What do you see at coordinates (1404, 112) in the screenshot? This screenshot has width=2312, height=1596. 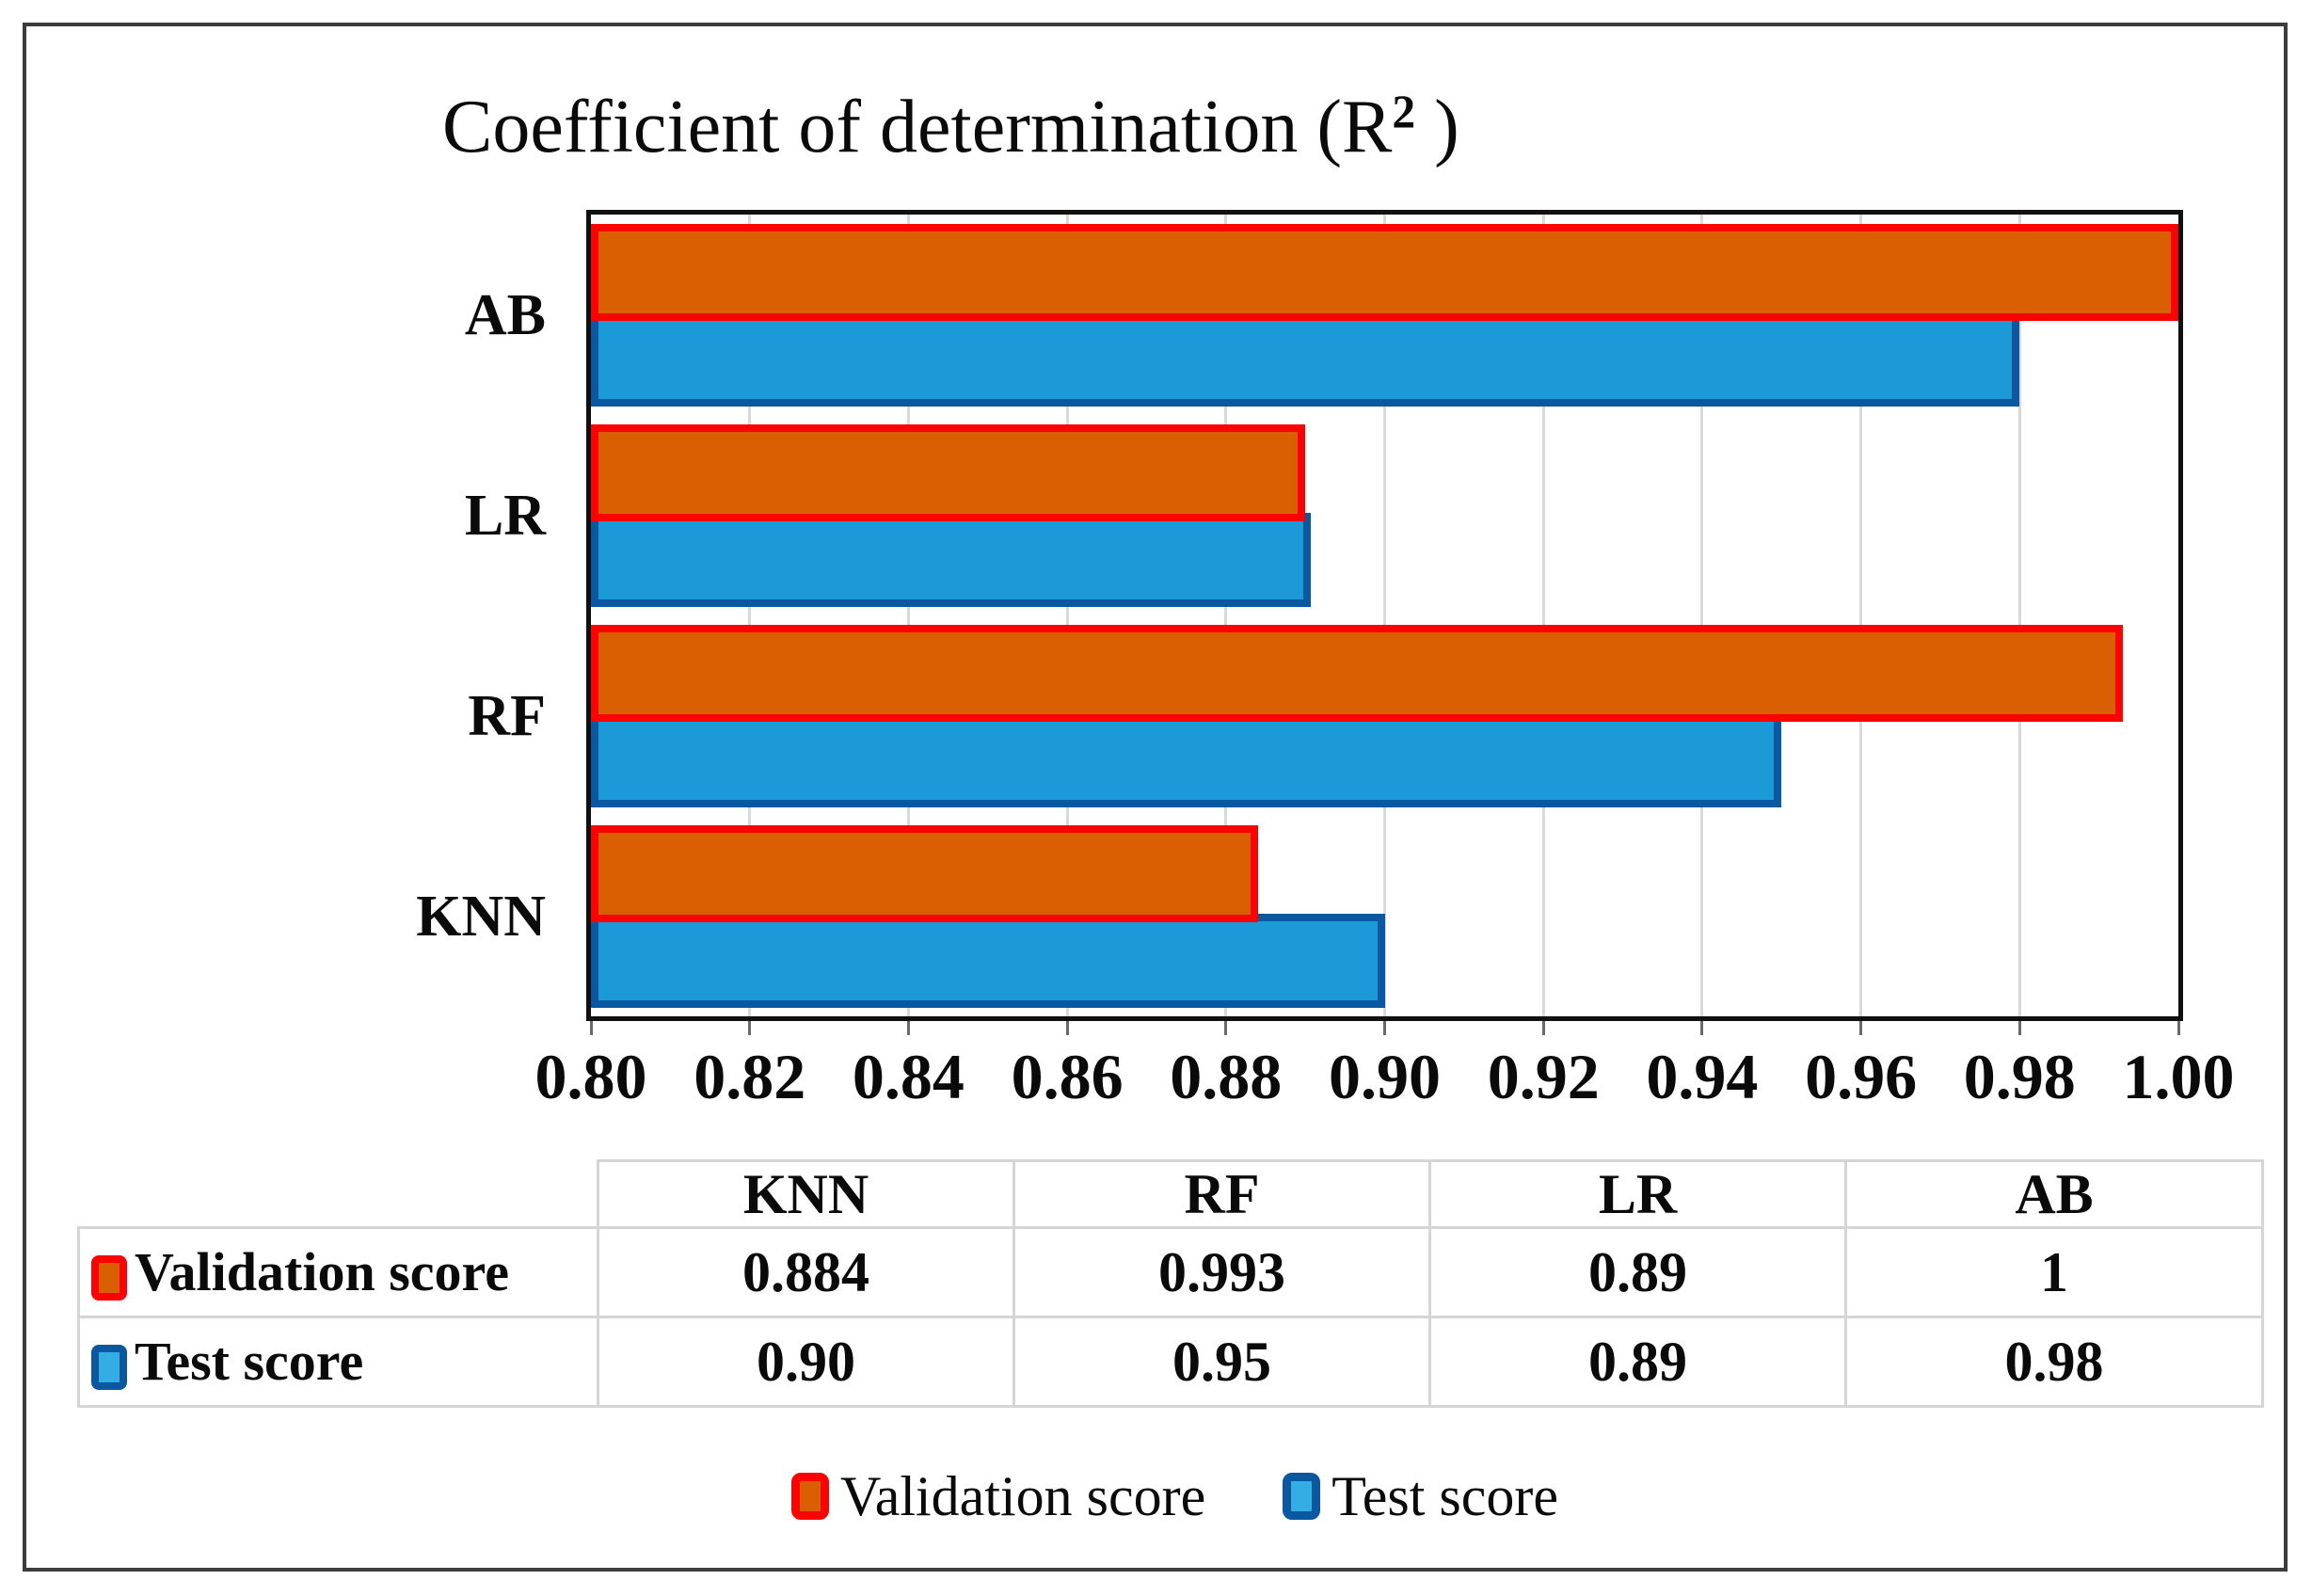 I see `chart-title-superscript: 2` at bounding box center [1404, 112].